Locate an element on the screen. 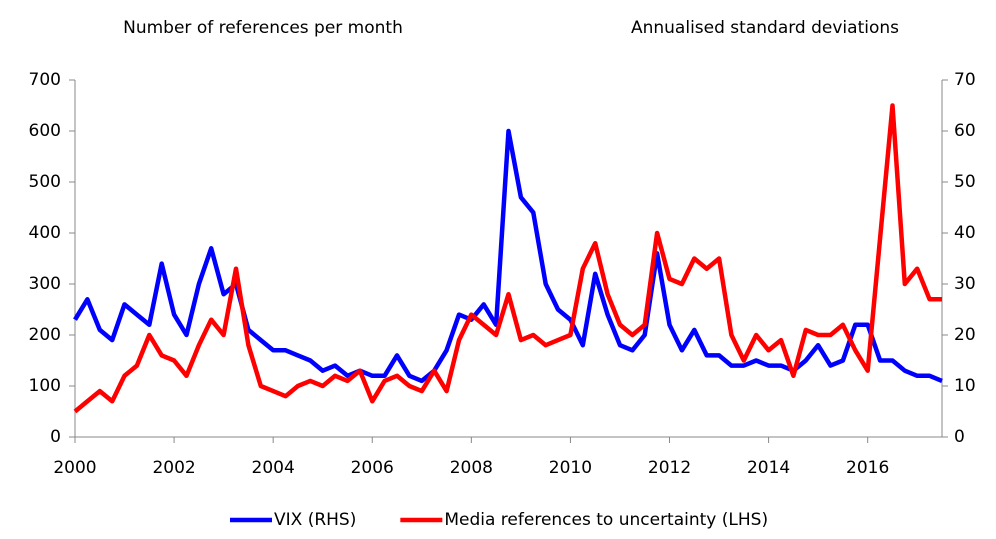  y-tick-label: 300 is located at coordinates (45, 284).